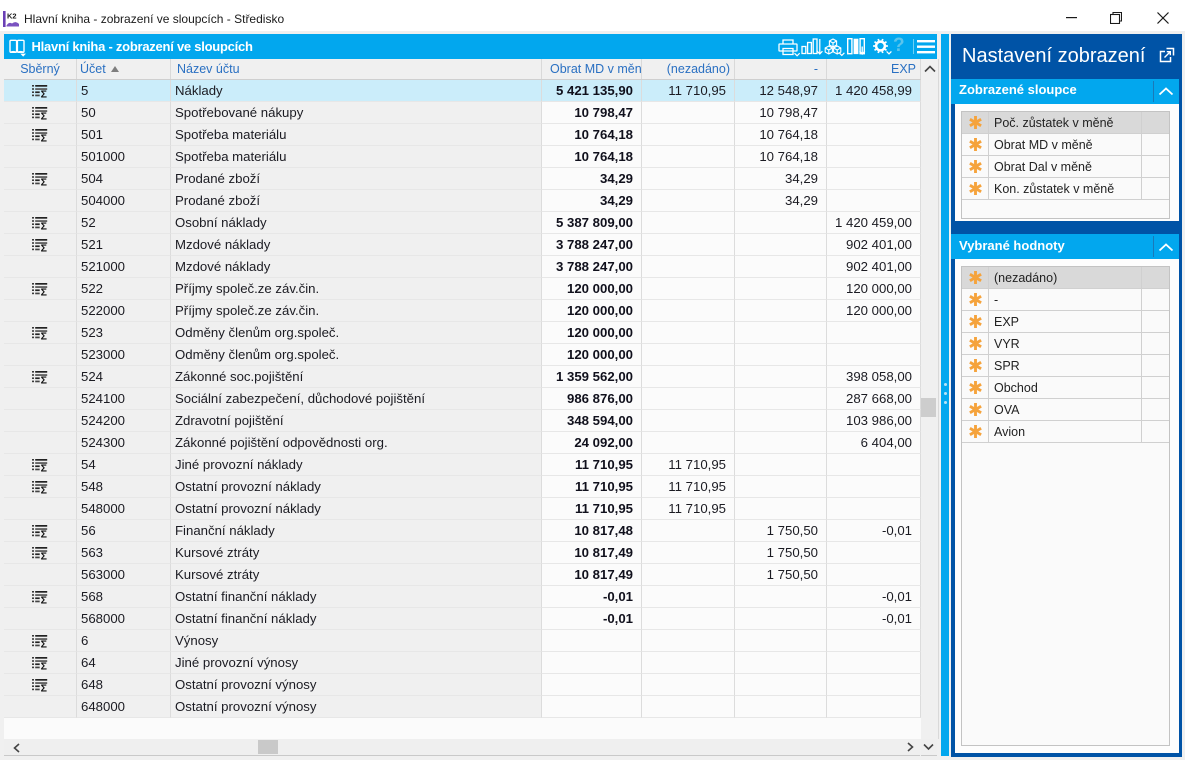 The image size is (1185, 760). What do you see at coordinates (12, 16) in the screenshot?
I see `svg-text: K2` at bounding box center [12, 16].